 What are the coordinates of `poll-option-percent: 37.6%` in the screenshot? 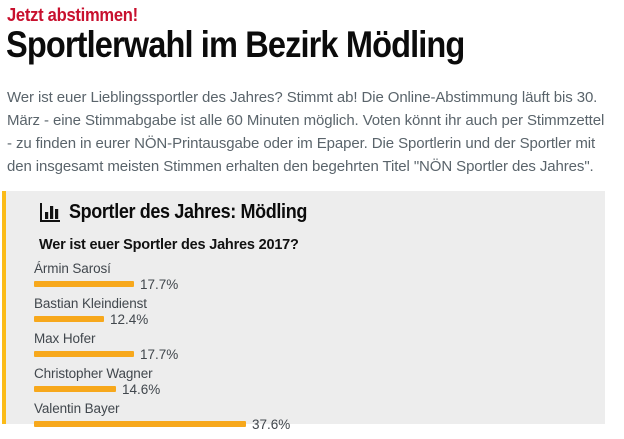 It's located at (271, 424).